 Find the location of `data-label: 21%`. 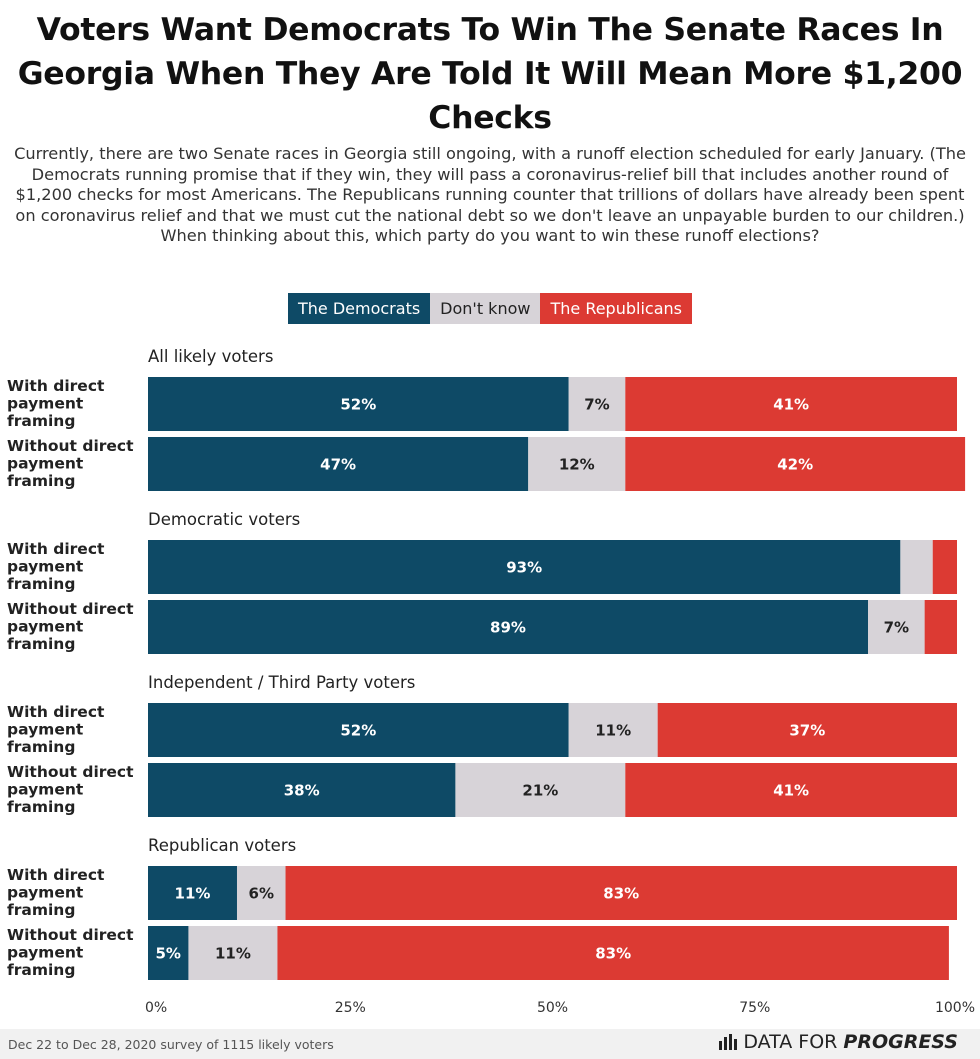

data-label: 21% is located at coordinates (540, 791).